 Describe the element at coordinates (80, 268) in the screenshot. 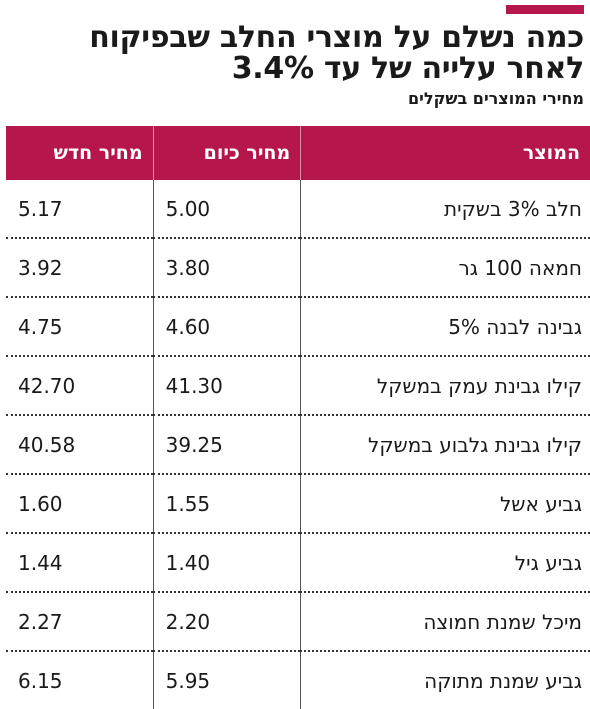

I see `new-price-cell: 3.92` at that location.